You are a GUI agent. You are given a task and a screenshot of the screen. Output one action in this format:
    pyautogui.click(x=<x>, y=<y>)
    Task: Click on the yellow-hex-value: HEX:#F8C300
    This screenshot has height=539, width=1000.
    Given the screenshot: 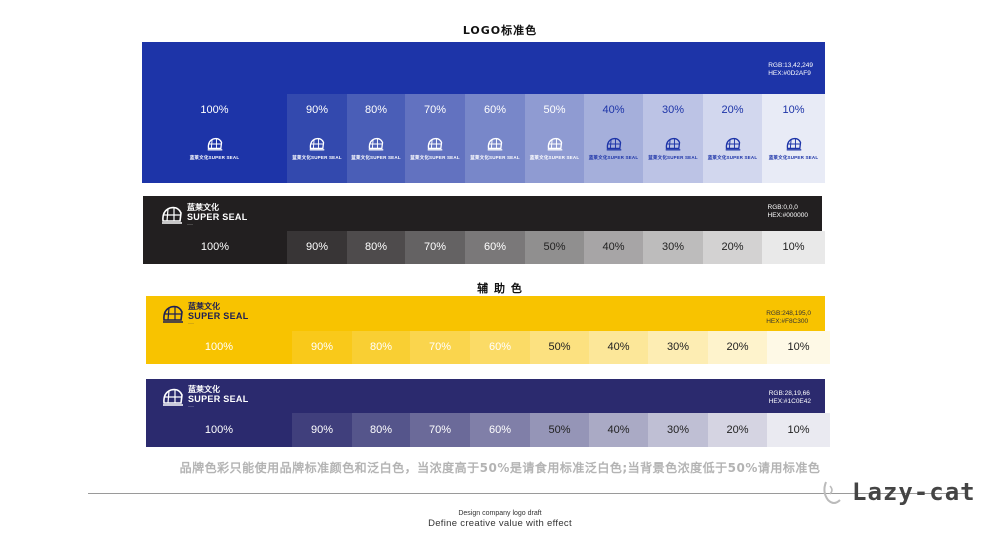 What is the action you would take?
    pyautogui.click(x=787, y=321)
    